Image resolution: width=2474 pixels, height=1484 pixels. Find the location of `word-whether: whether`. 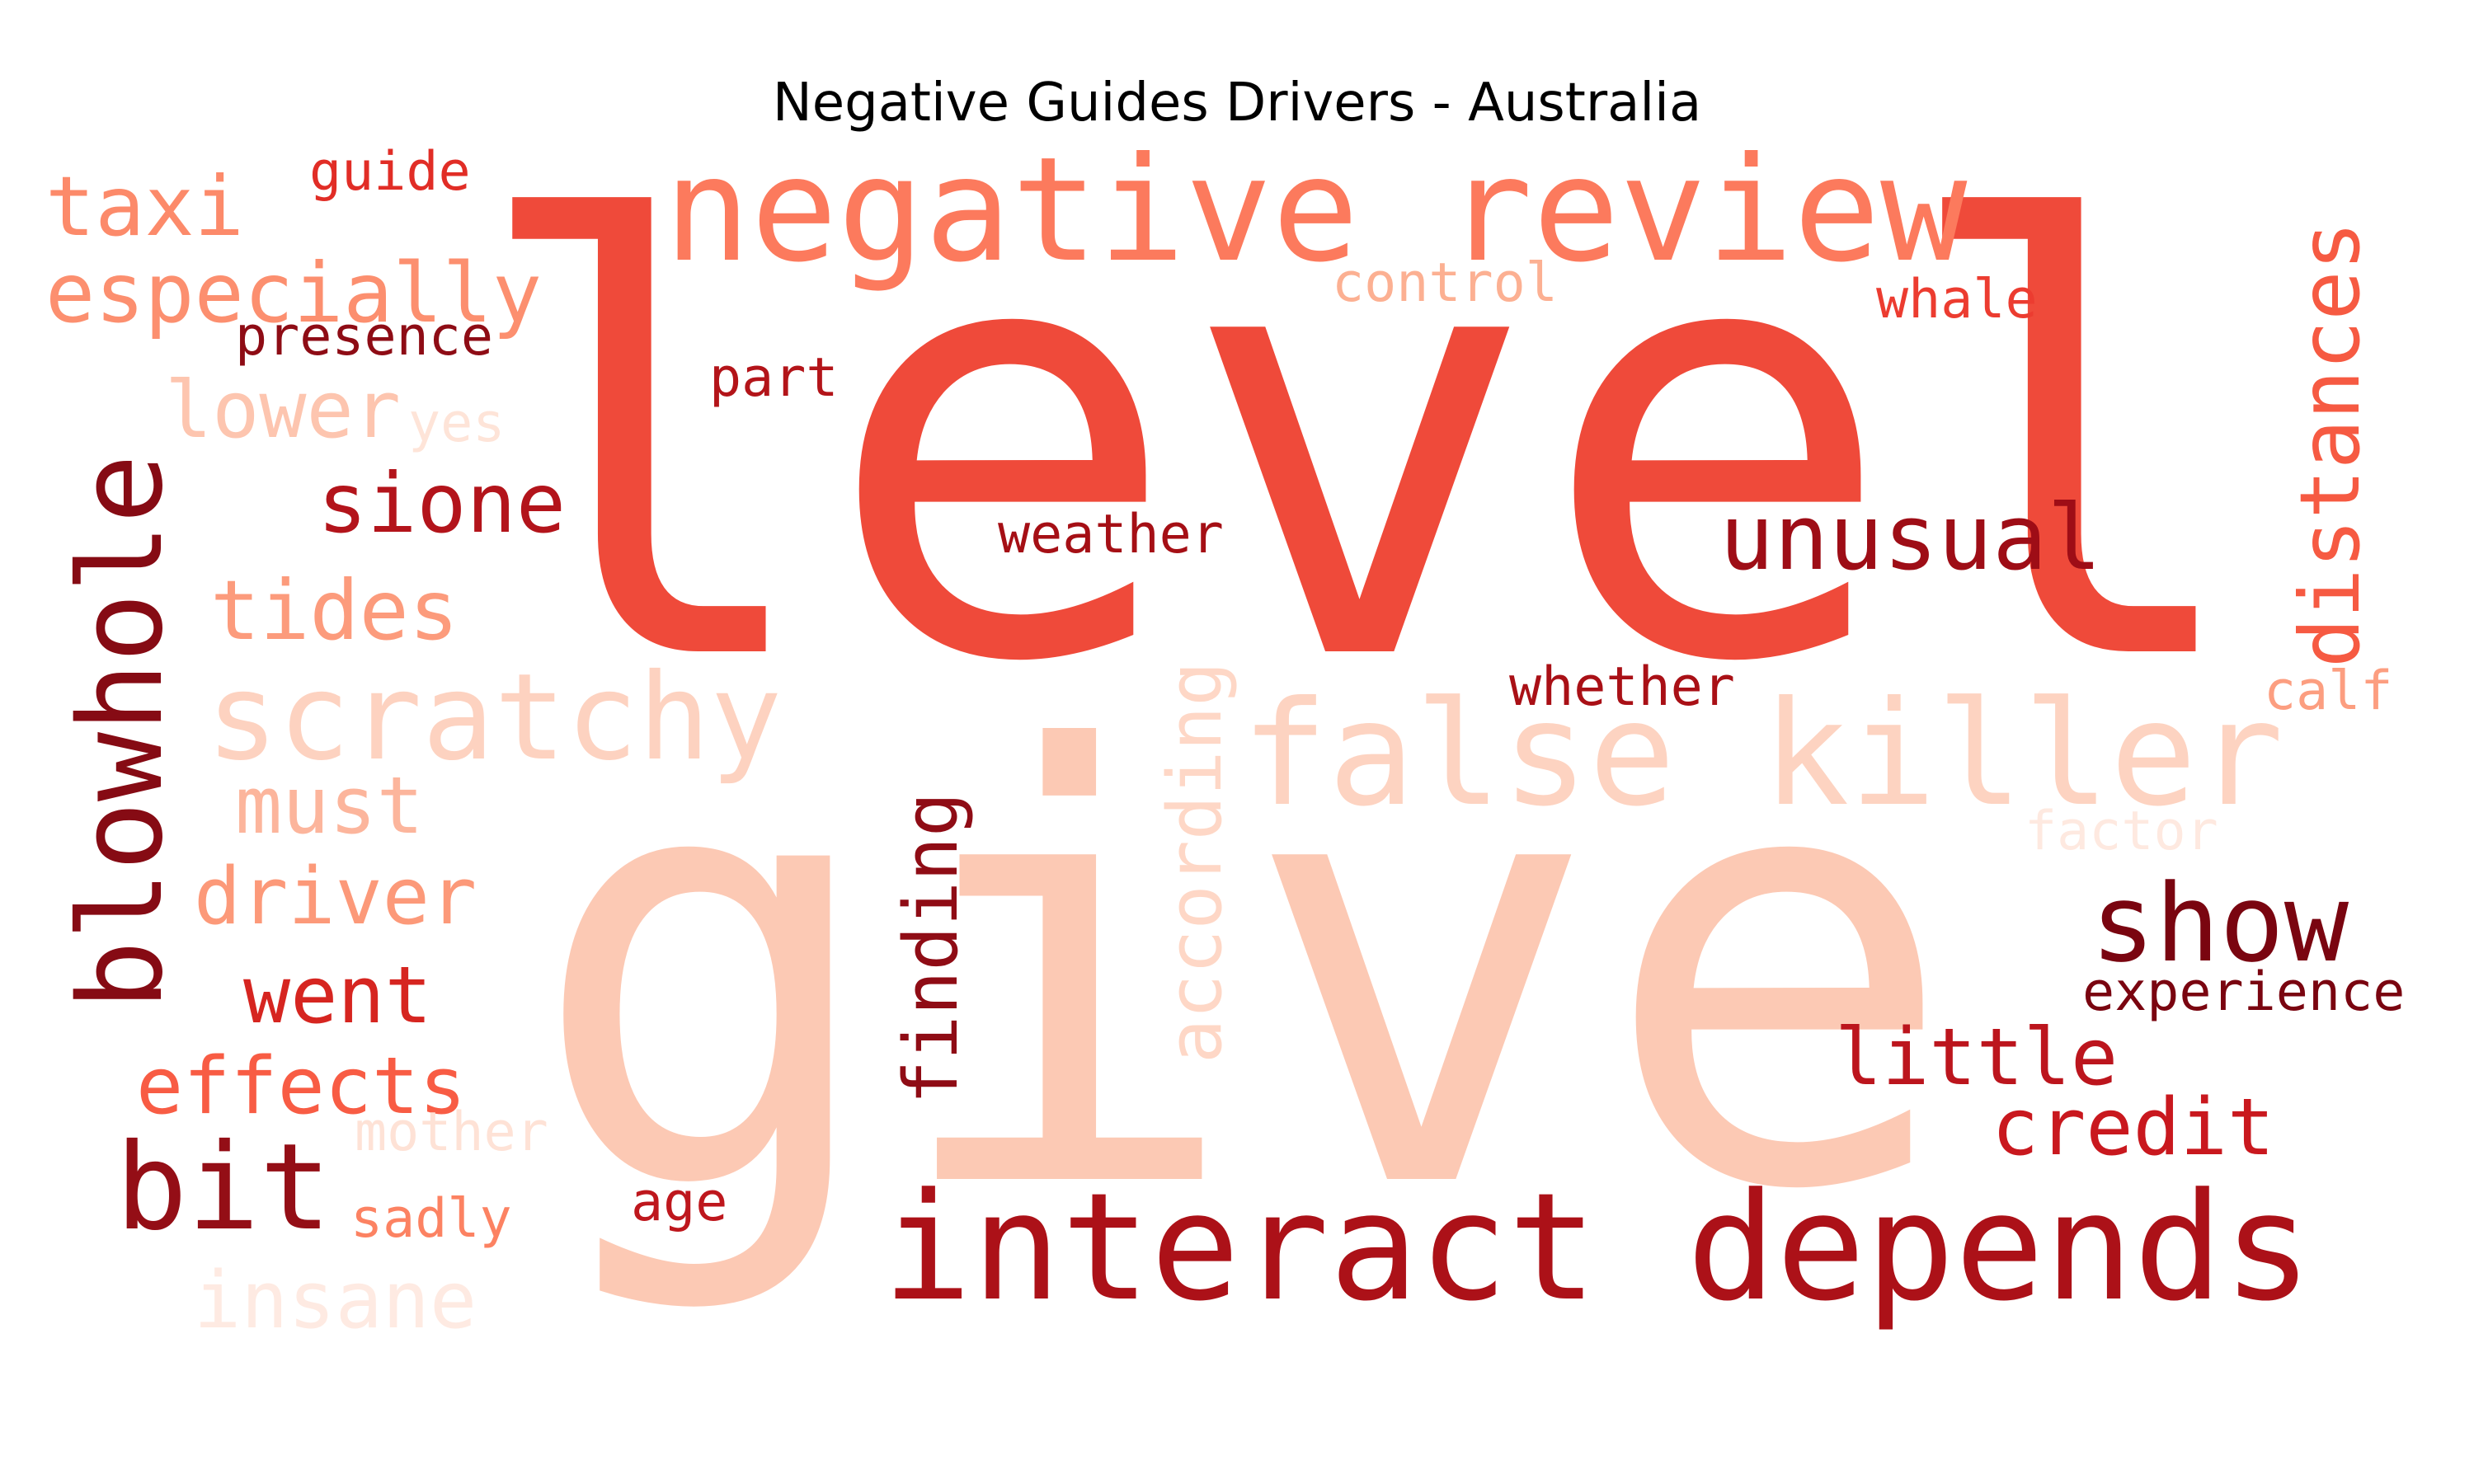

word-whether: whether is located at coordinates (1622, 687).